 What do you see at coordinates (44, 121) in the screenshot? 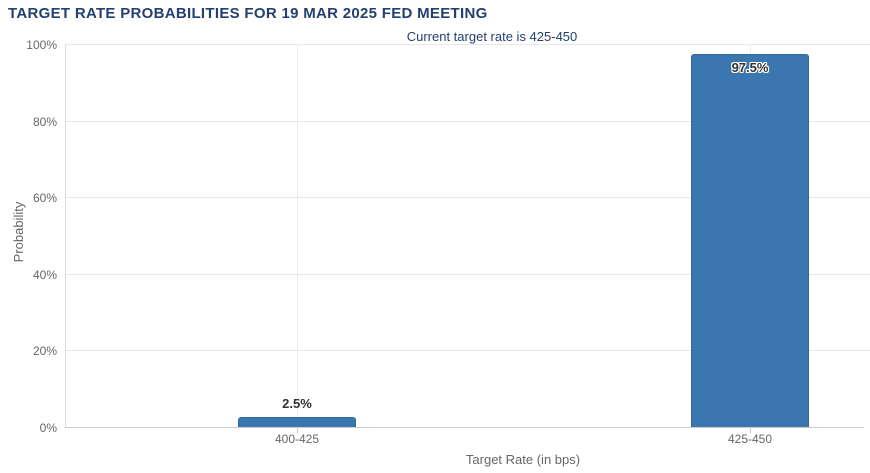
I see `y-tick-label-80%: 80%` at bounding box center [44, 121].